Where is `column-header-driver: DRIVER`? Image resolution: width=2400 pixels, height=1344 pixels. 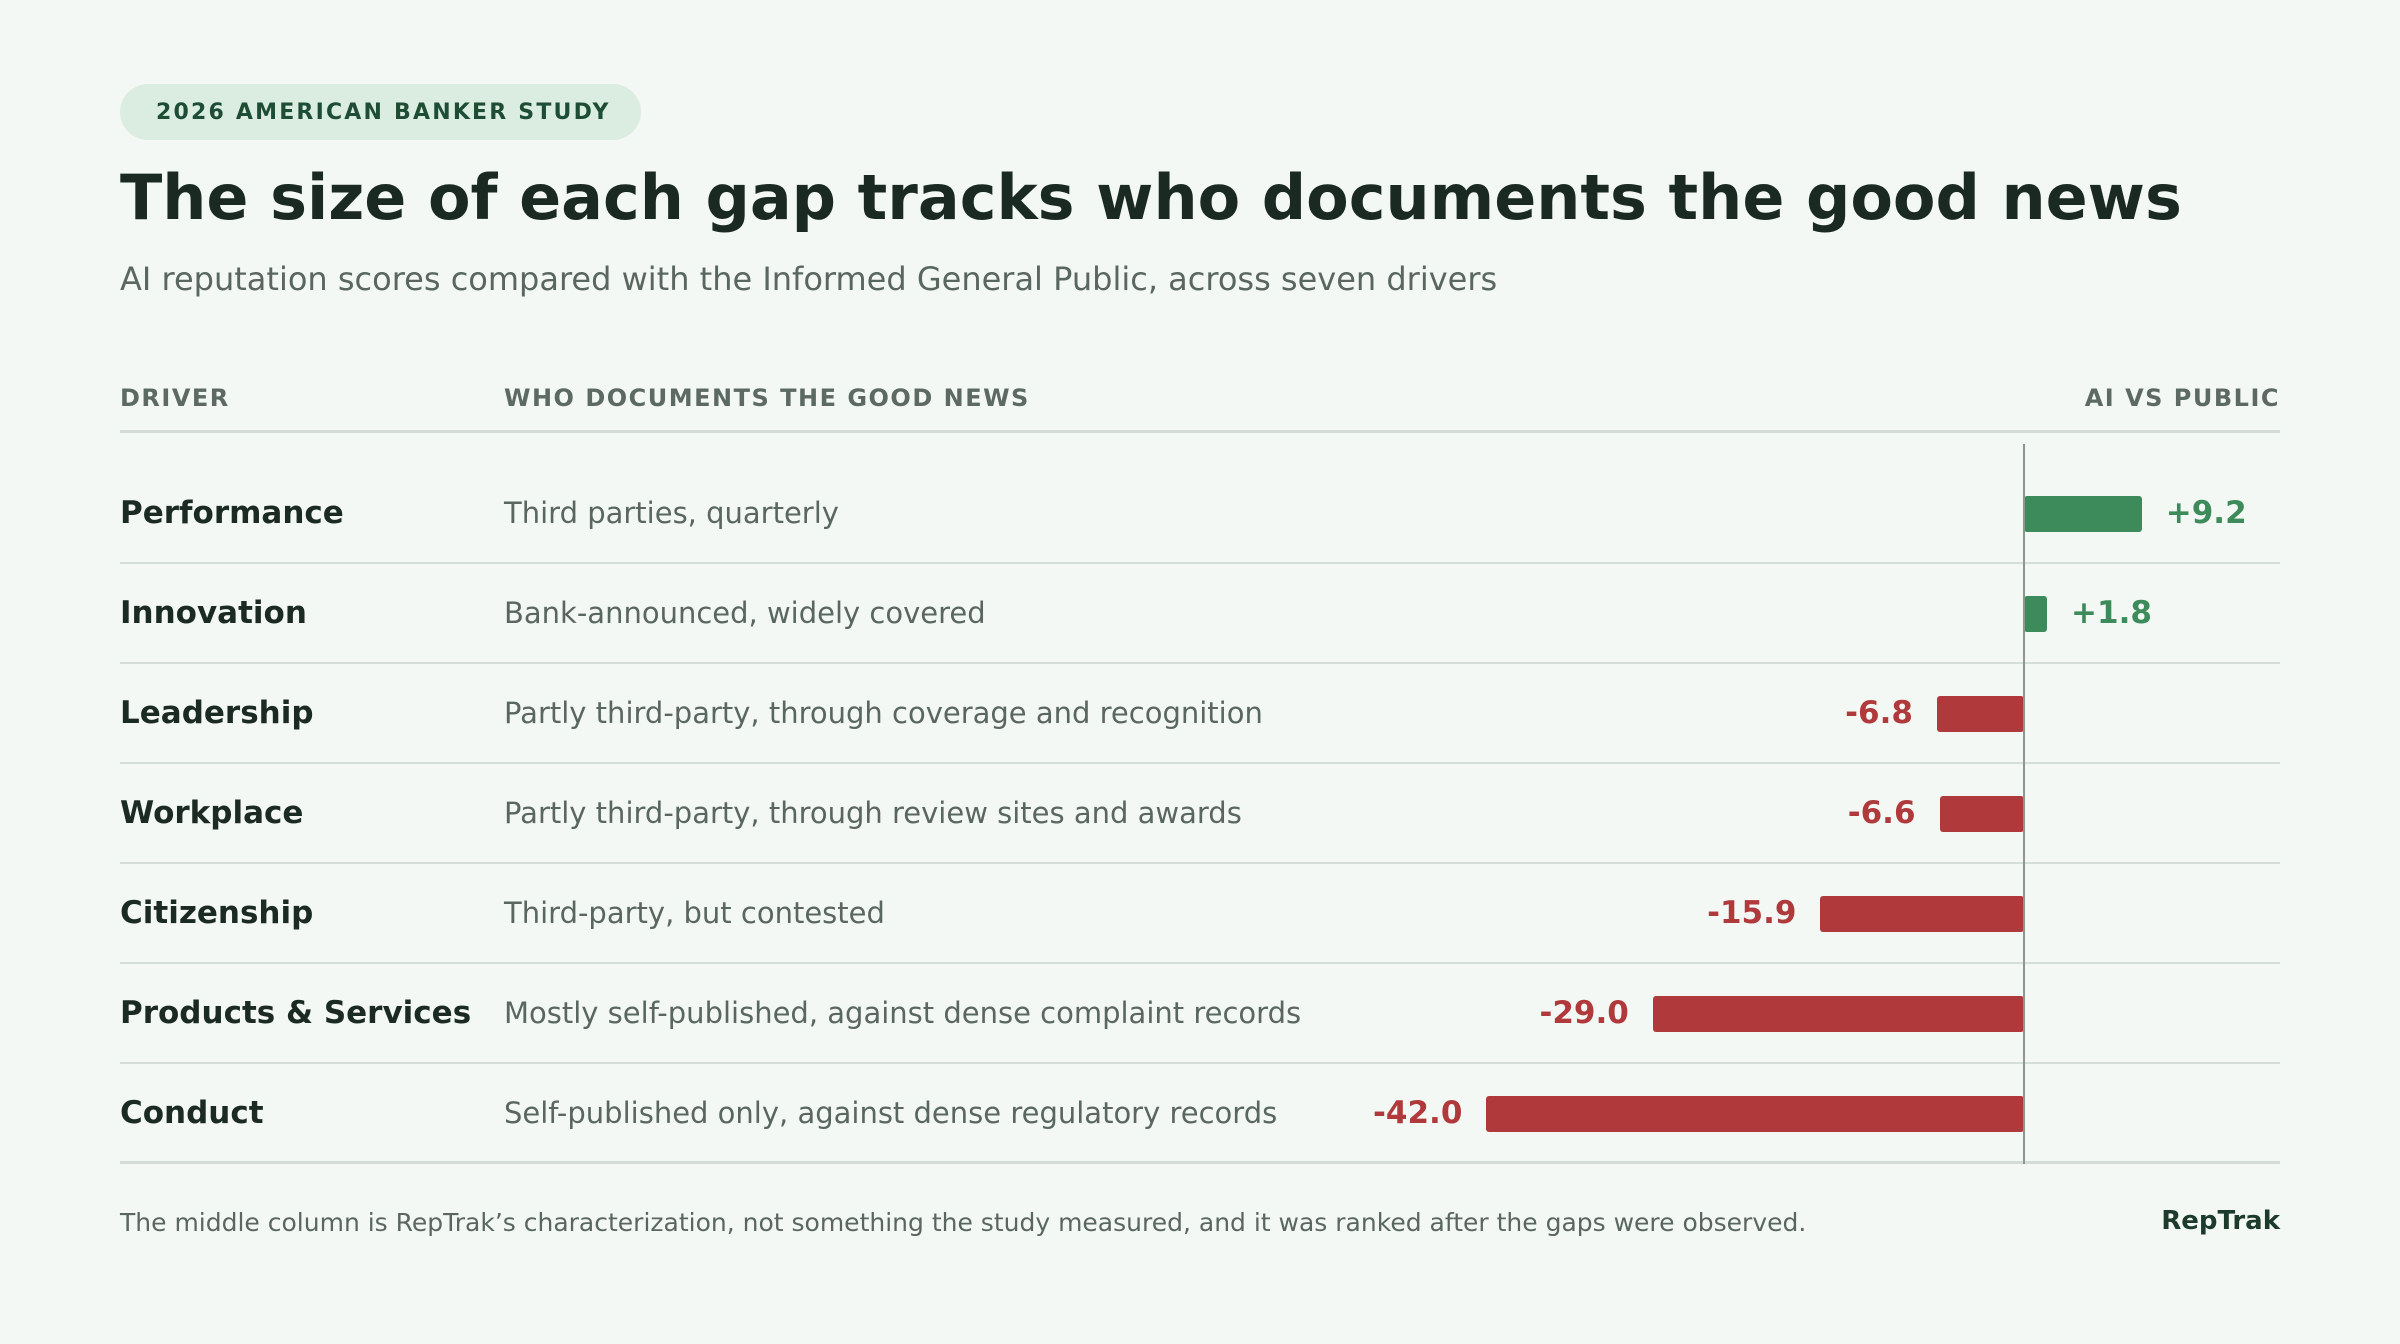
column-header-driver: DRIVER is located at coordinates (175, 398).